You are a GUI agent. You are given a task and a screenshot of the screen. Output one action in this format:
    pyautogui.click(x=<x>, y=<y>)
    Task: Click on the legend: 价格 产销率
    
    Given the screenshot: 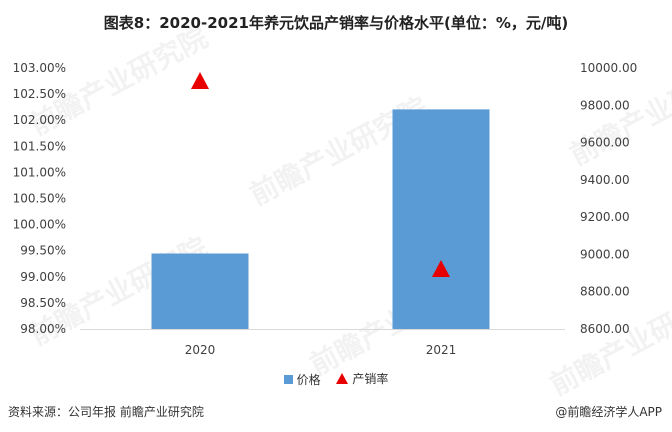 What is the action you would take?
    pyautogui.click(x=336, y=379)
    